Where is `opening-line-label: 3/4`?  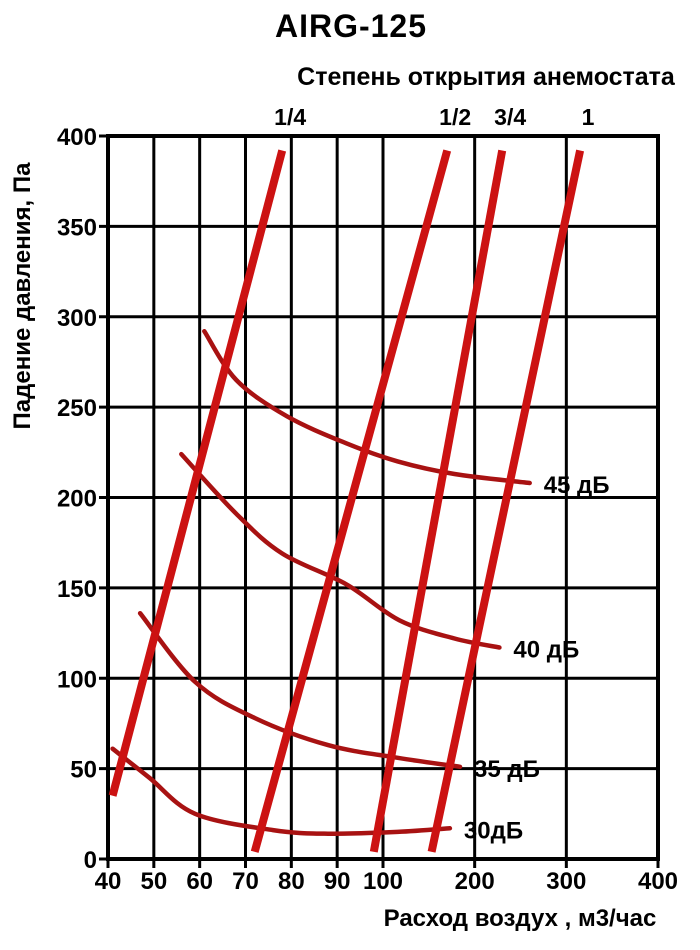 opening-line-label: 3/4 is located at coordinates (510, 117).